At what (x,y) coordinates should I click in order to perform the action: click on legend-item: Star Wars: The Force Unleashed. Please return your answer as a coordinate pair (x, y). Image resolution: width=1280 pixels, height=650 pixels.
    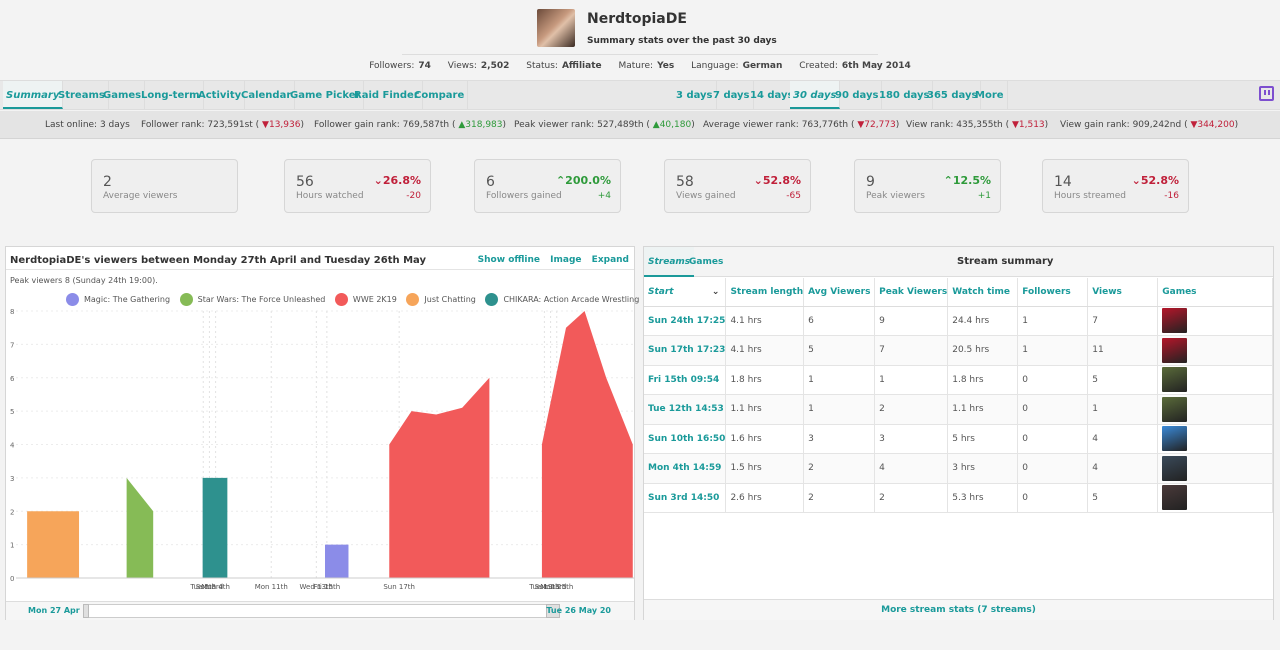
    Looking at the image, I should click on (252, 299).